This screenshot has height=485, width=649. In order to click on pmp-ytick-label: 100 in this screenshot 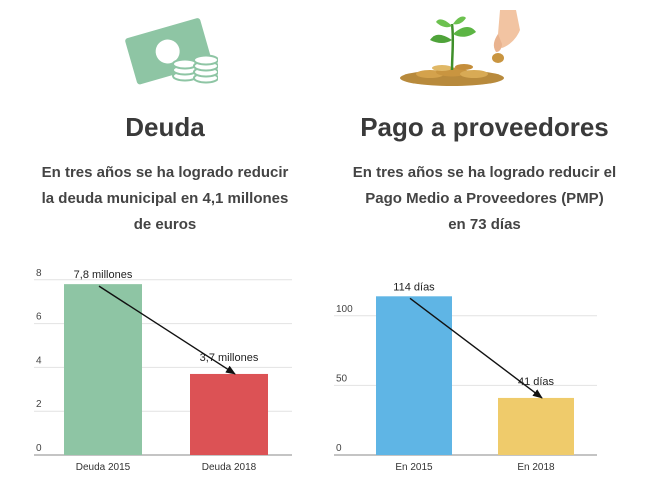, I will do `click(344, 309)`.